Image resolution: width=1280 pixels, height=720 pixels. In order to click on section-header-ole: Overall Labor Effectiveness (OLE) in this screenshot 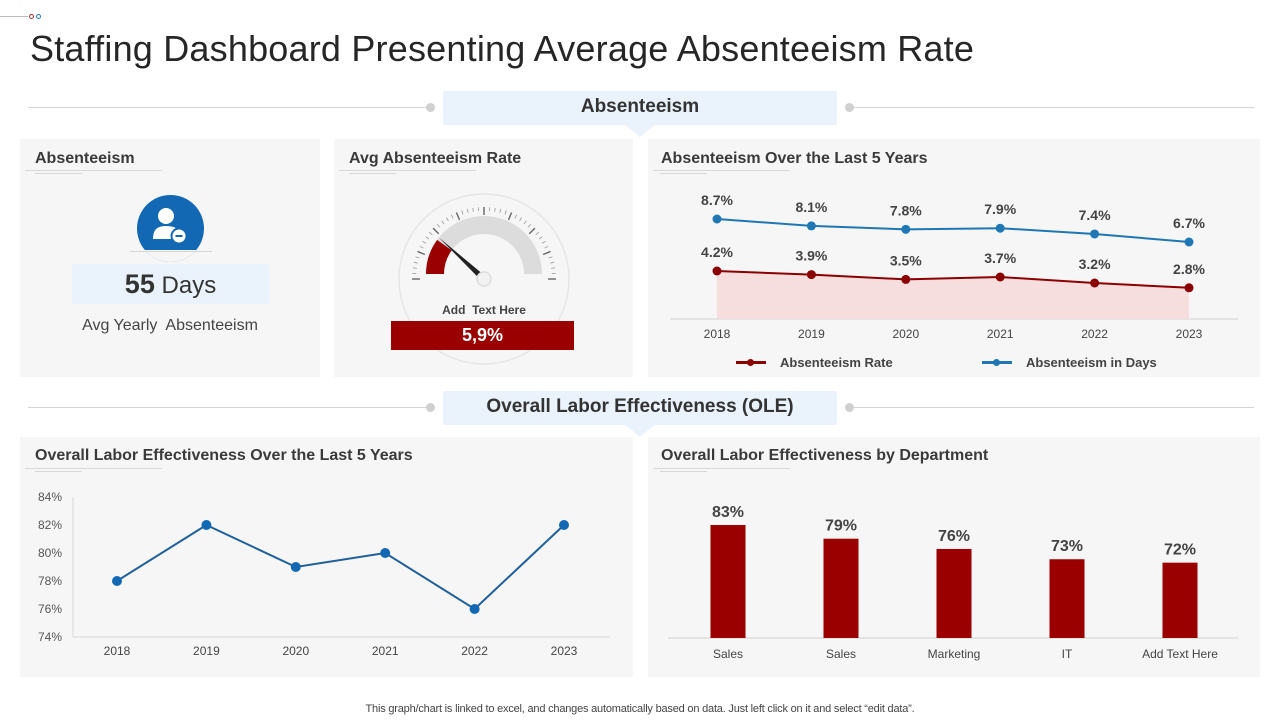, I will do `click(641, 414)`.